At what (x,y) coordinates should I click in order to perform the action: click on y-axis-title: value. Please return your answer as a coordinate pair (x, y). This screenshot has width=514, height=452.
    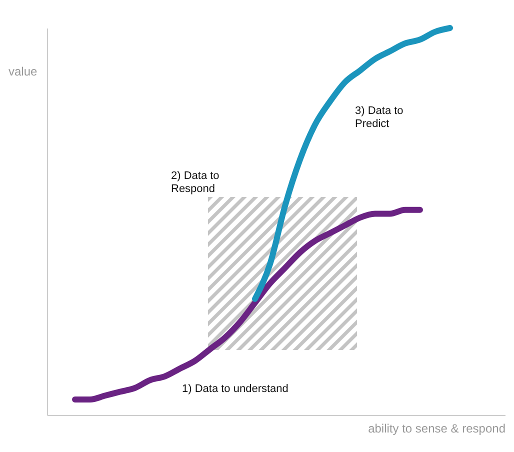
    Looking at the image, I should click on (23, 71).